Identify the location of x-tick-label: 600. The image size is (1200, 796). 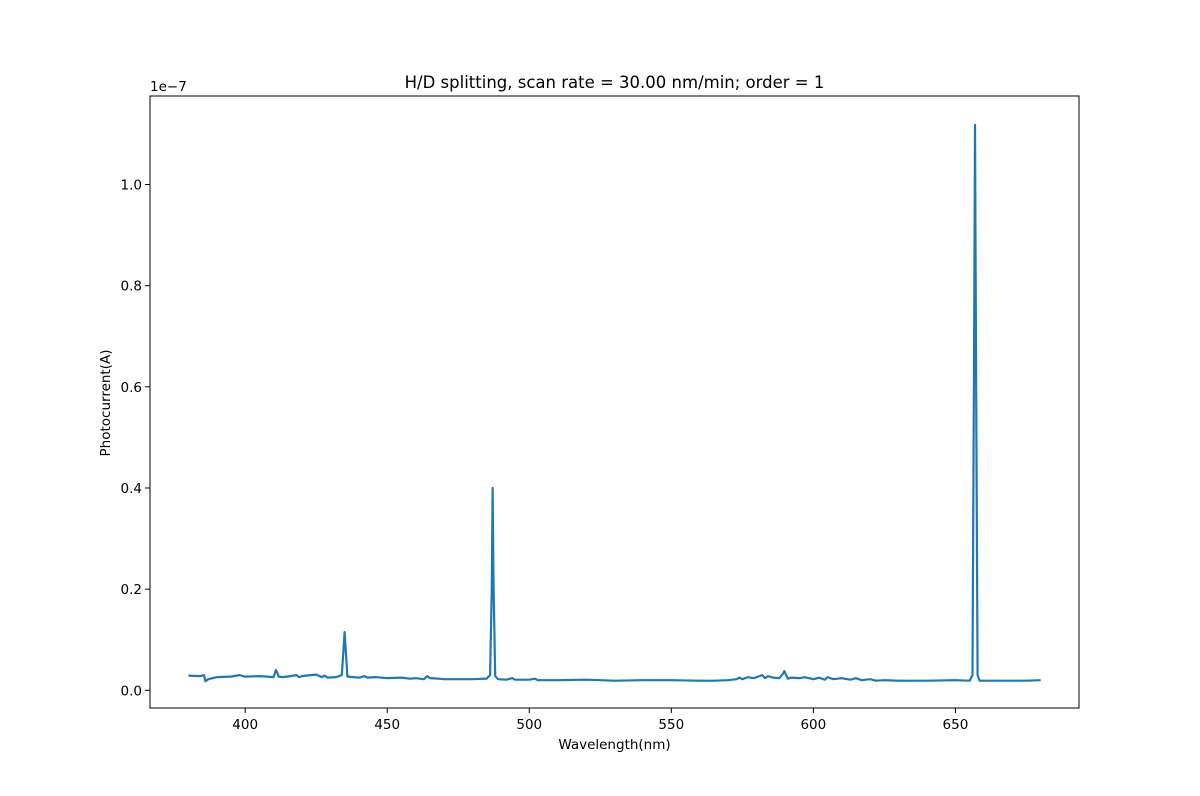
(813, 725).